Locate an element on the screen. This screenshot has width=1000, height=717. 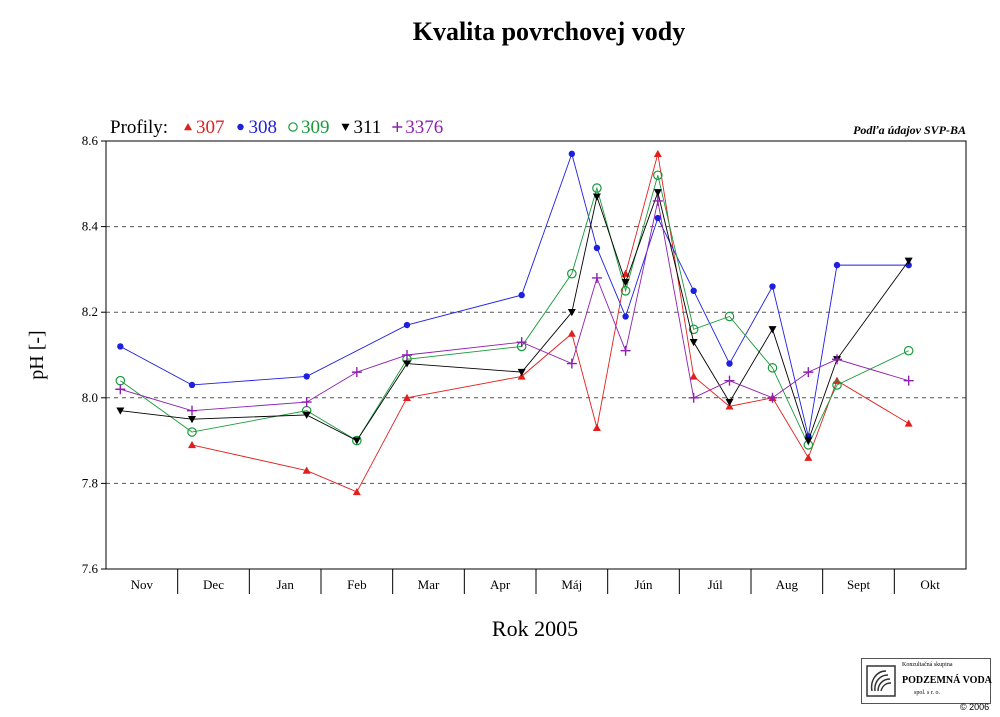
legend-item-307: 307 is located at coordinates (204, 127).